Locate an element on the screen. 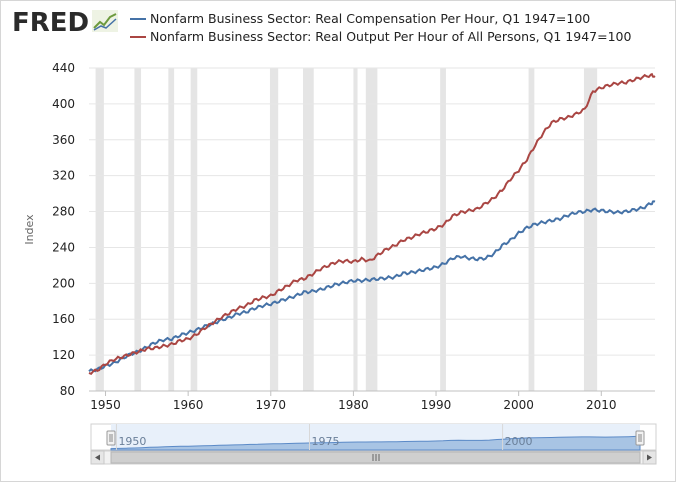 Image resolution: width=676 pixels, height=482 pixels. x-tick-label: 1990 is located at coordinates (436, 405).